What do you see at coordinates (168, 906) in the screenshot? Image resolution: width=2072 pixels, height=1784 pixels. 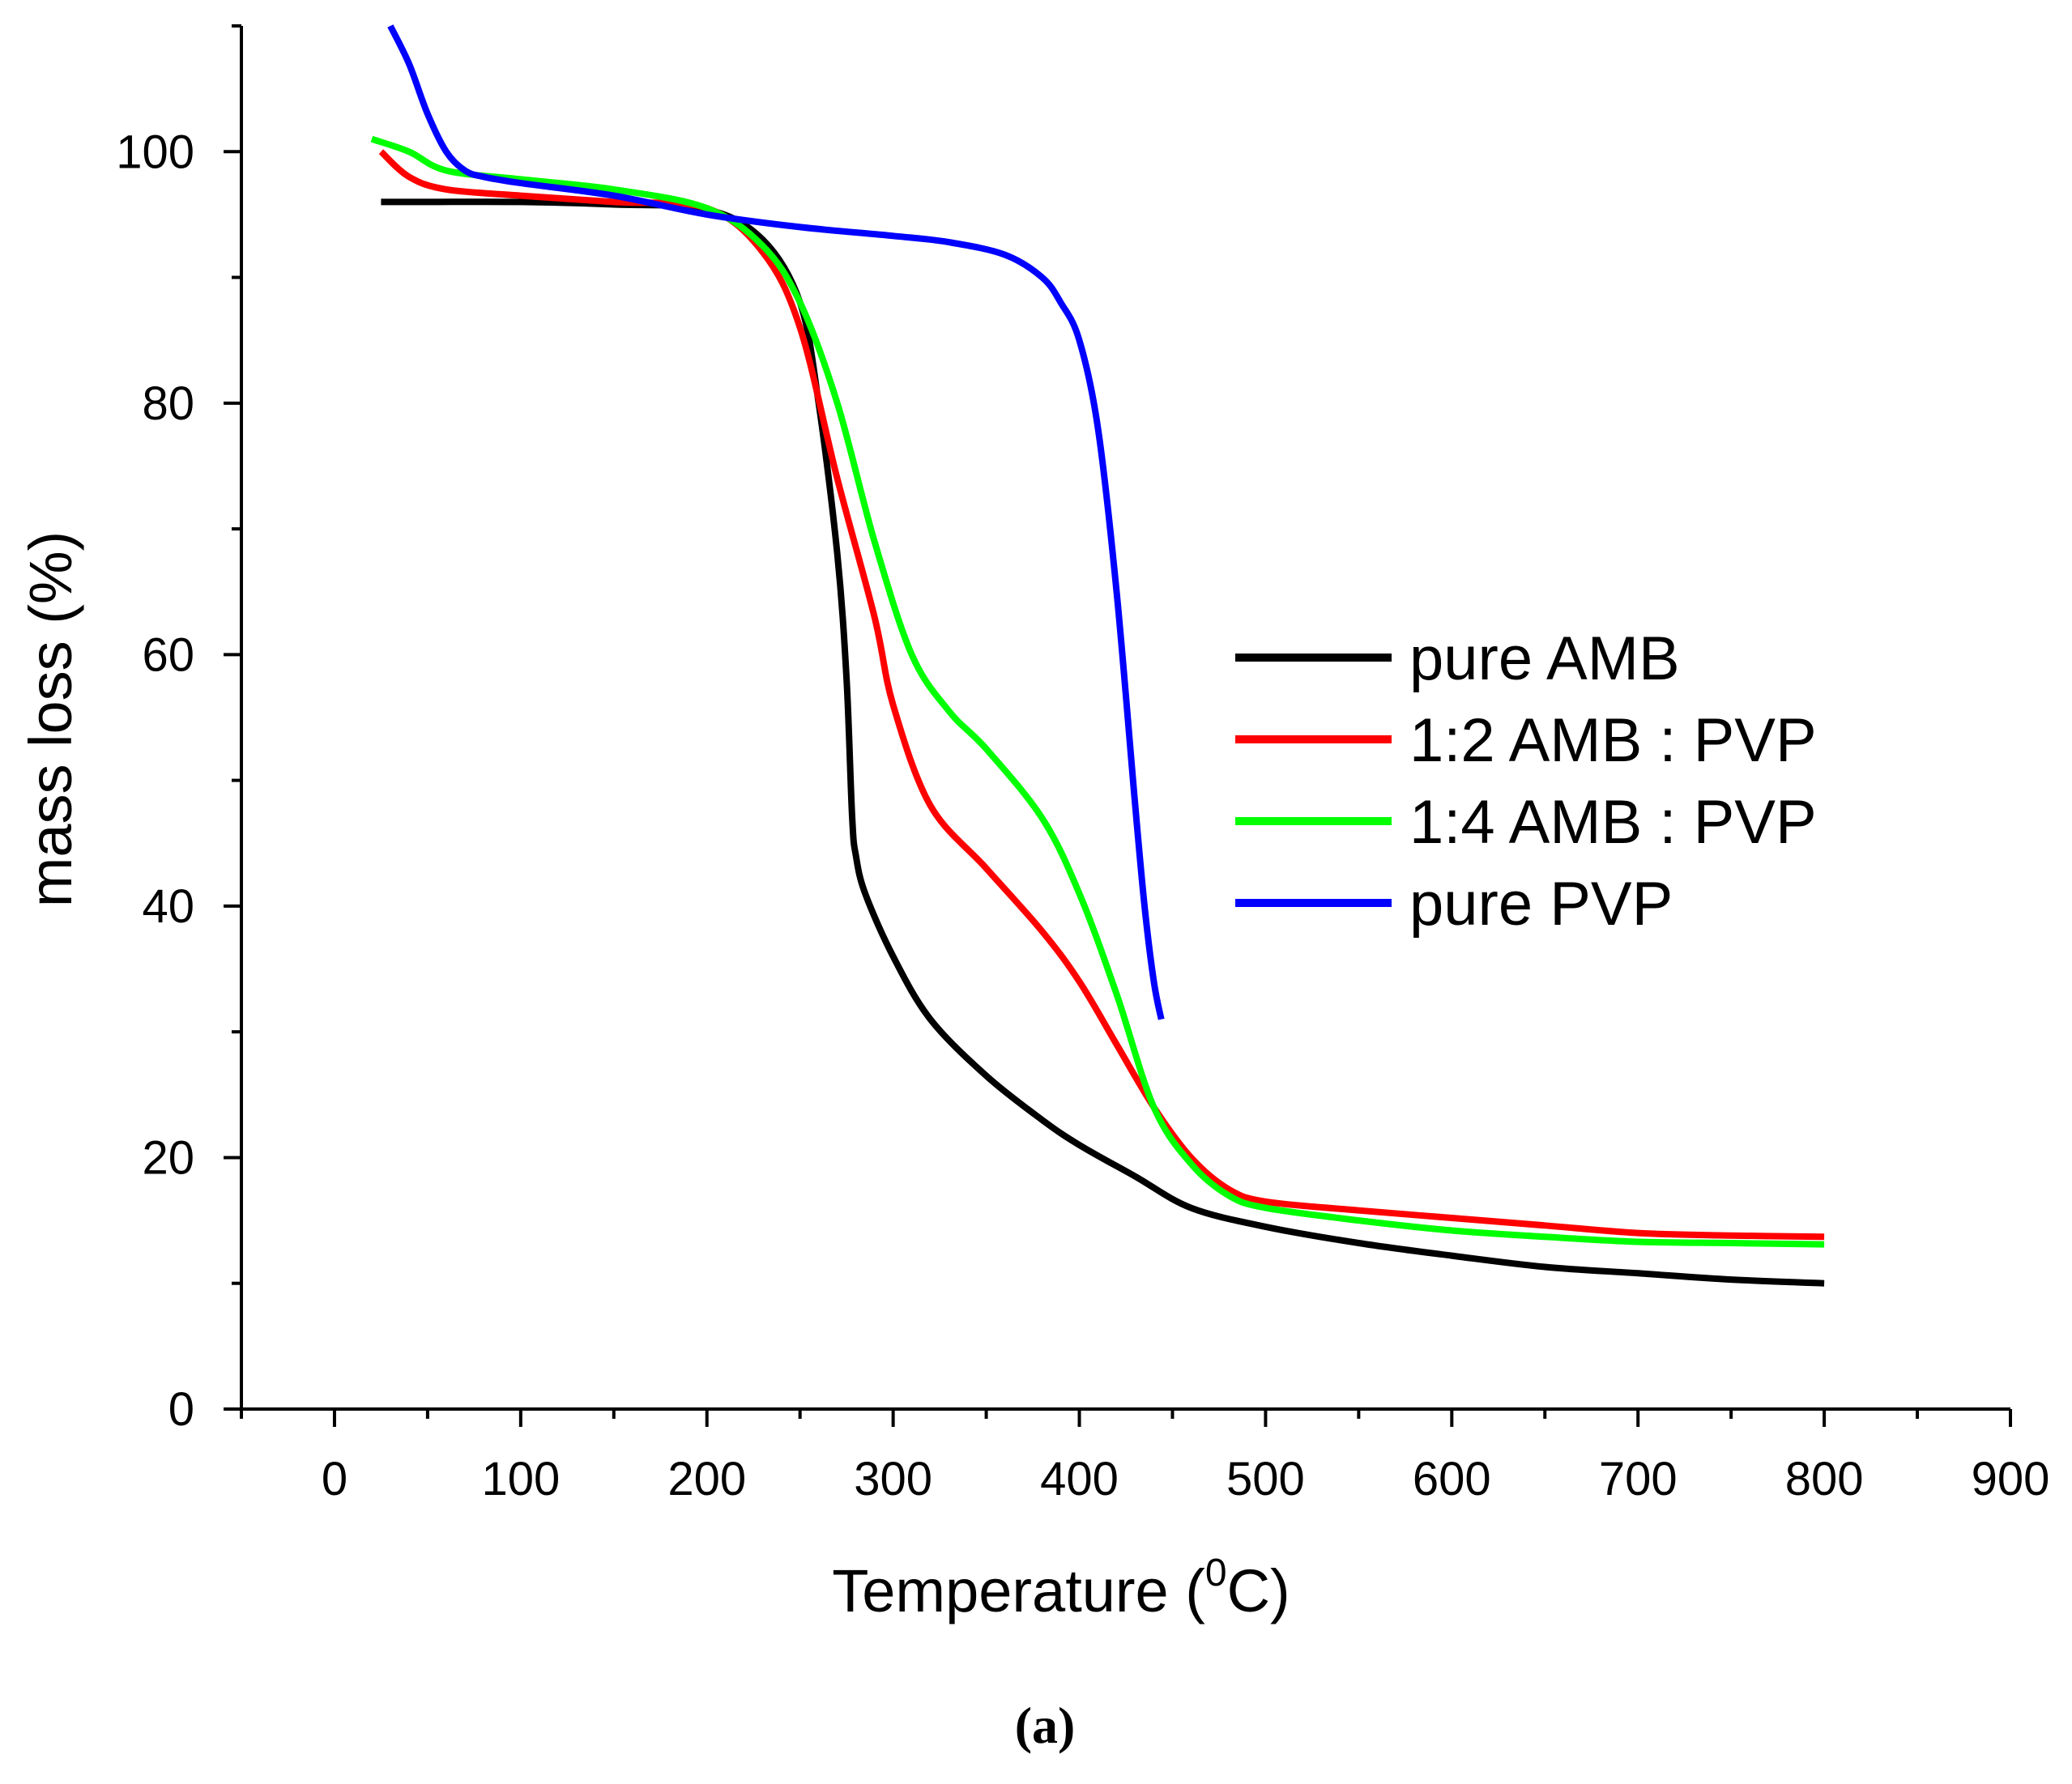 I see `y-tick-label: 40` at bounding box center [168, 906].